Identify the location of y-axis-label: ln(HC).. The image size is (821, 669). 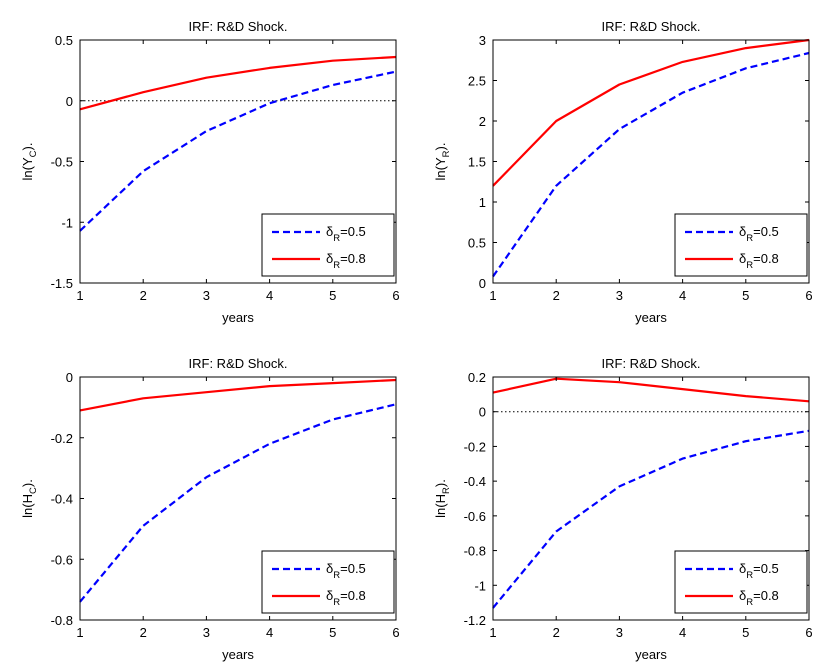
(29, 498).